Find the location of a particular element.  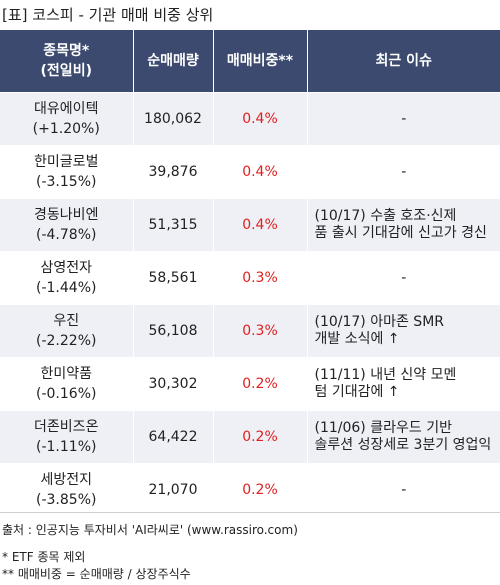

stock-name: 한미약품 is located at coordinates (66, 374).